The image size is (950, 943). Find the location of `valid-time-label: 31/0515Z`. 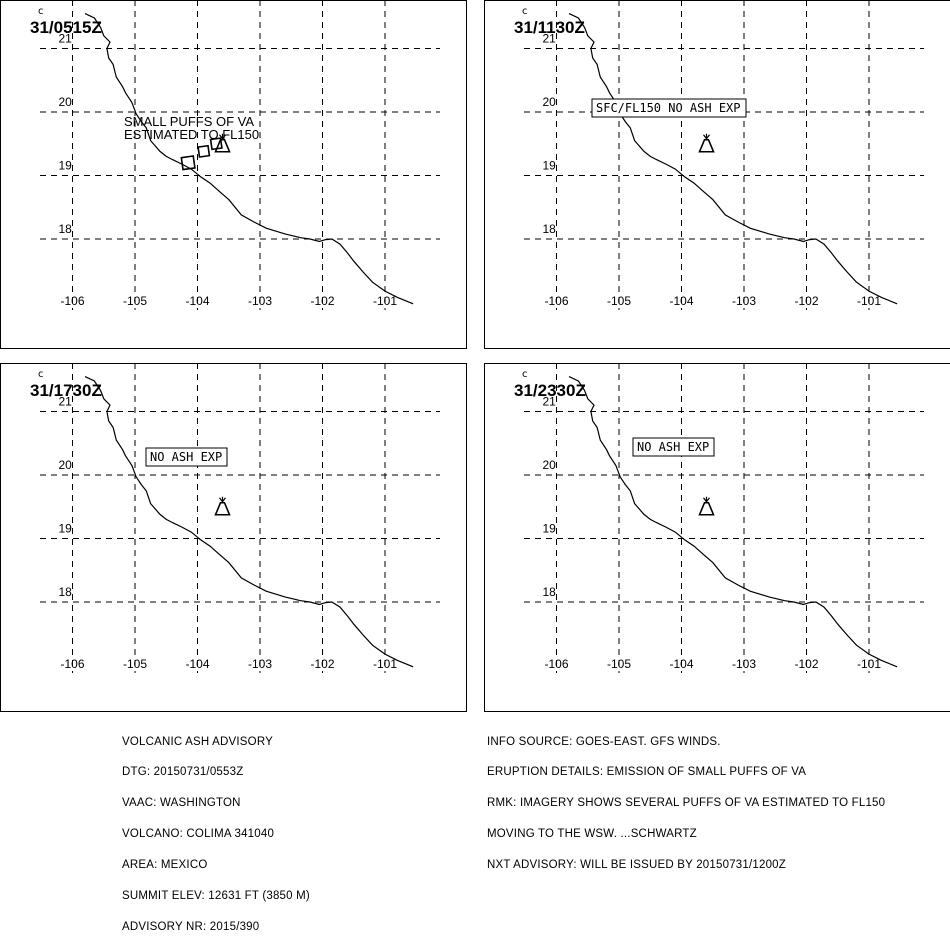

valid-time-label: 31/0515Z is located at coordinates (66, 27).